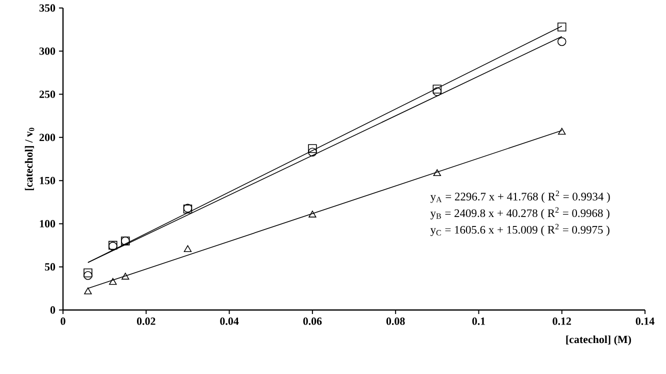  Describe the element at coordinates (63, 321) in the screenshot. I see `x-tick-label: 0` at that location.